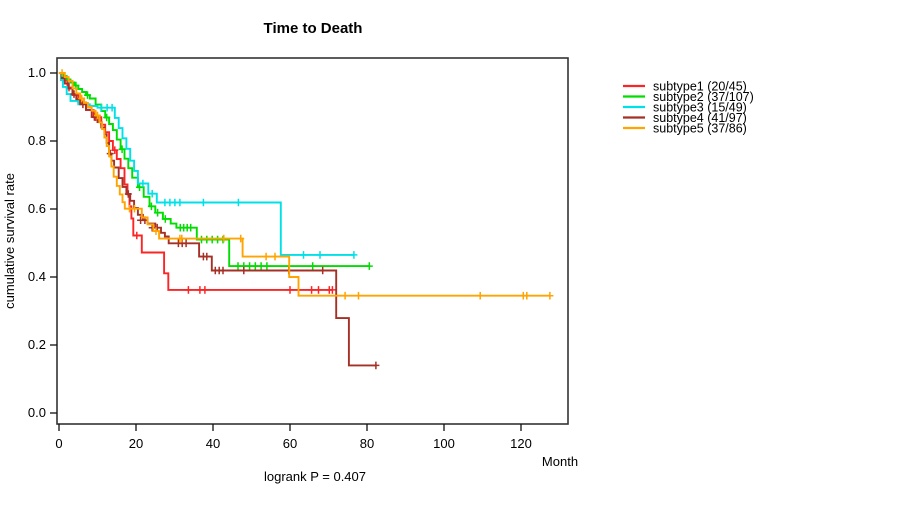 Image resolution: width=900 pixels, height=505 pixels. Describe the element at coordinates (37, 276) in the screenshot. I see `y-tick-label: 0.4` at that location.